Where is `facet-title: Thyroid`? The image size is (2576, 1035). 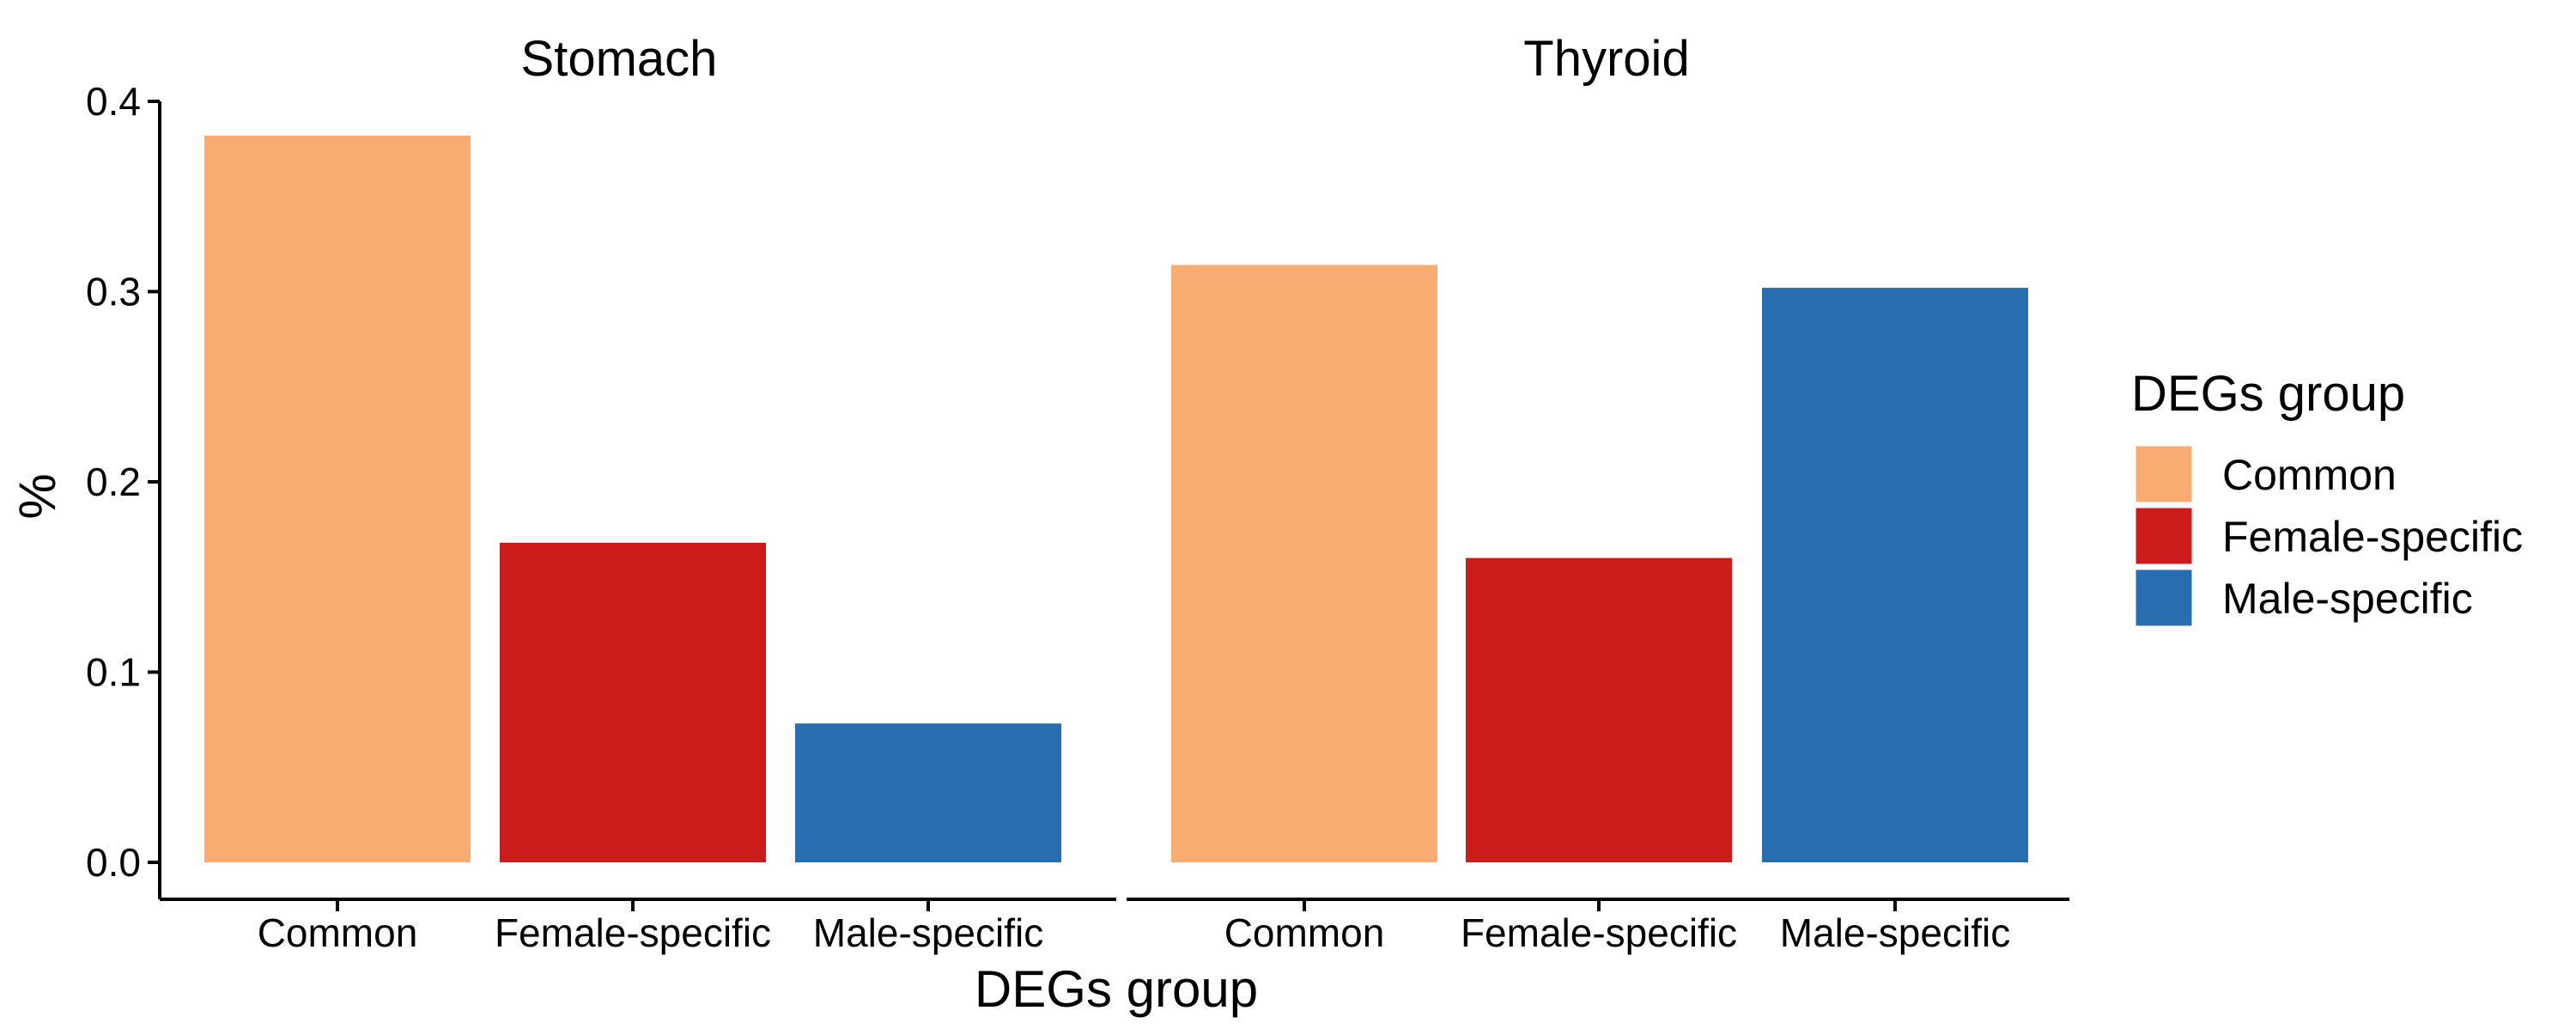 facet-title: Thyroid is located at coordinates (1606, 59).